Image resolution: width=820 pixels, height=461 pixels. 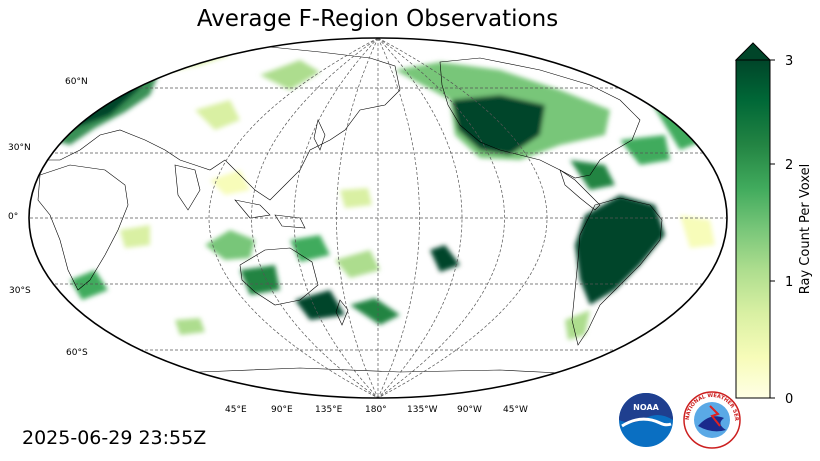 What do you see at coordinates (789, 399) in the screenshot?
I see `colorbar-tick-0: 0` at bounding box center [789, 399].